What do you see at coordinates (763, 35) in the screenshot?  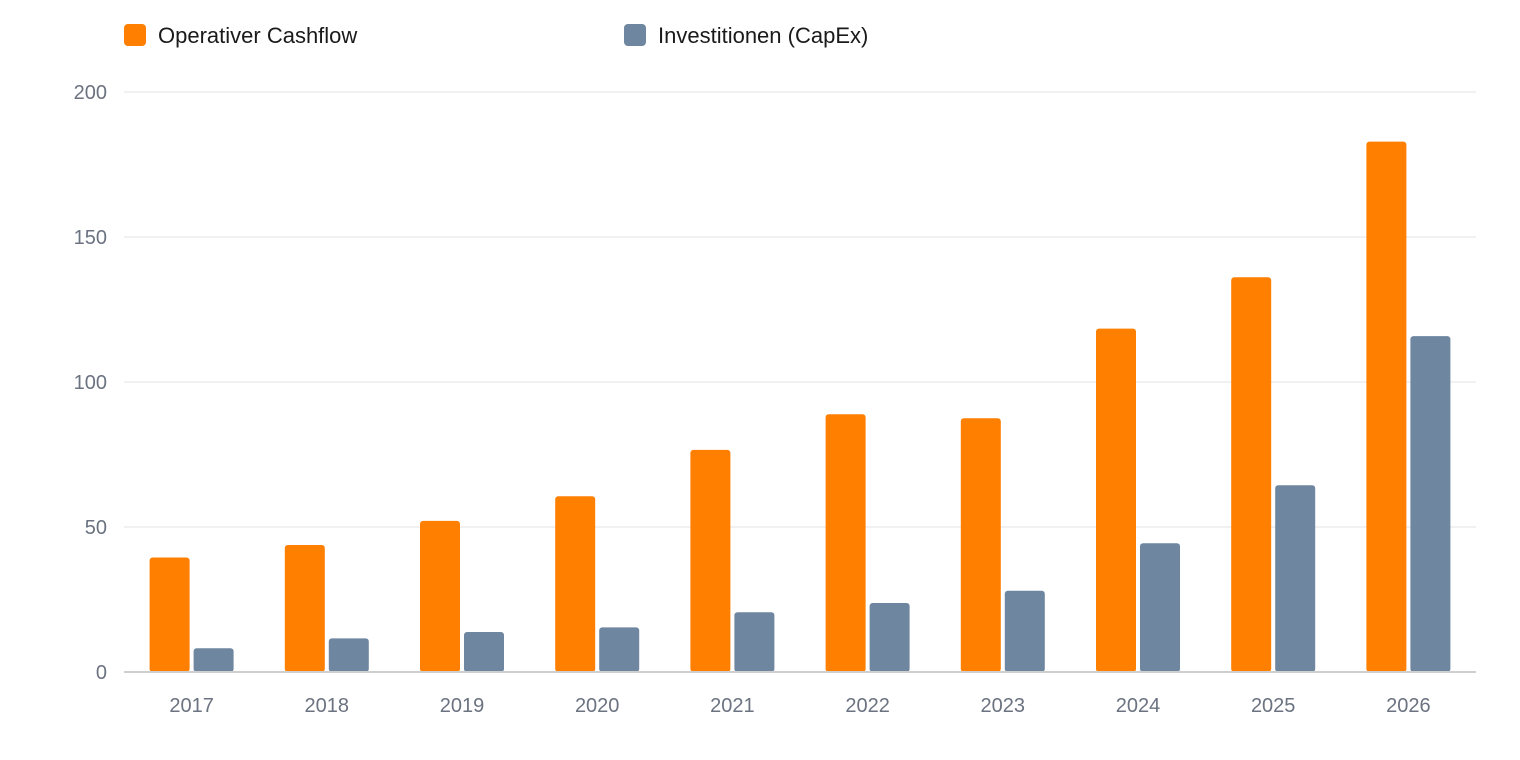 I see `legend-label: Investitionen (CapEx)` at bounding box center [763, 35].